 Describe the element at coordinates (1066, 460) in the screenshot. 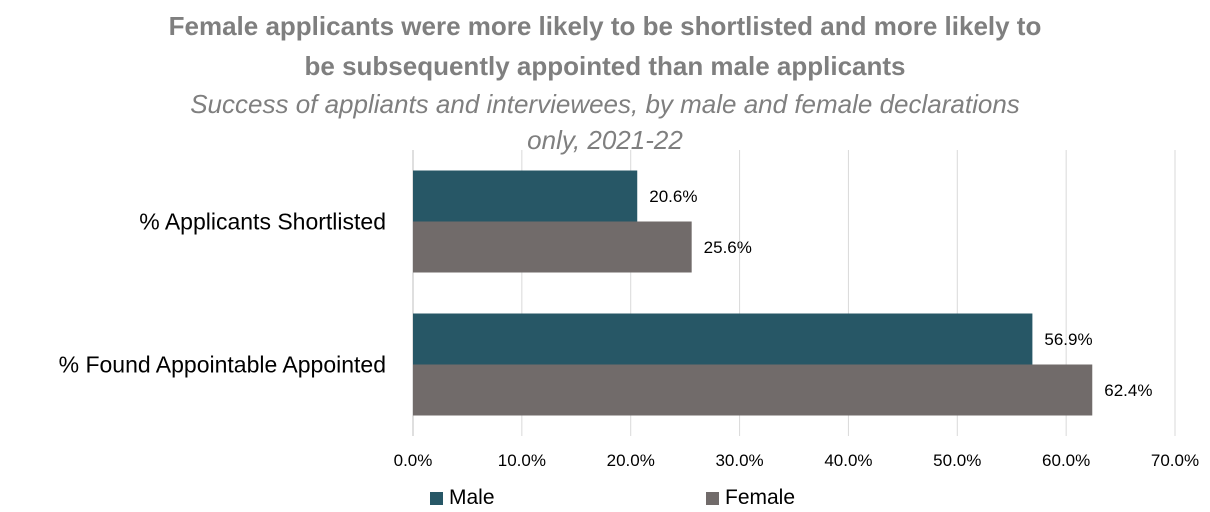

I see `x-tick-label: 60.0%` at that location.